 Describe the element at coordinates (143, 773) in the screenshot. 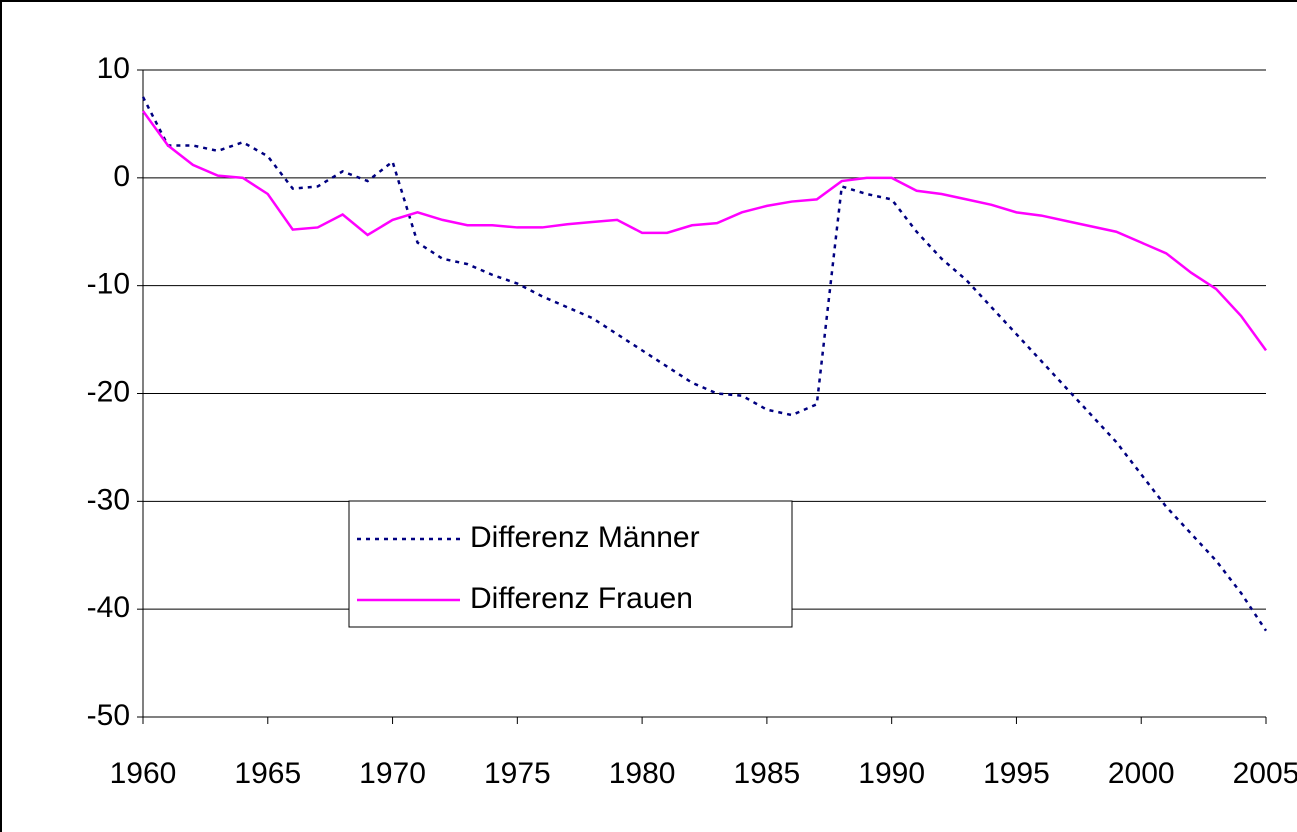

I see `x-tick-label: 1960` at that location.